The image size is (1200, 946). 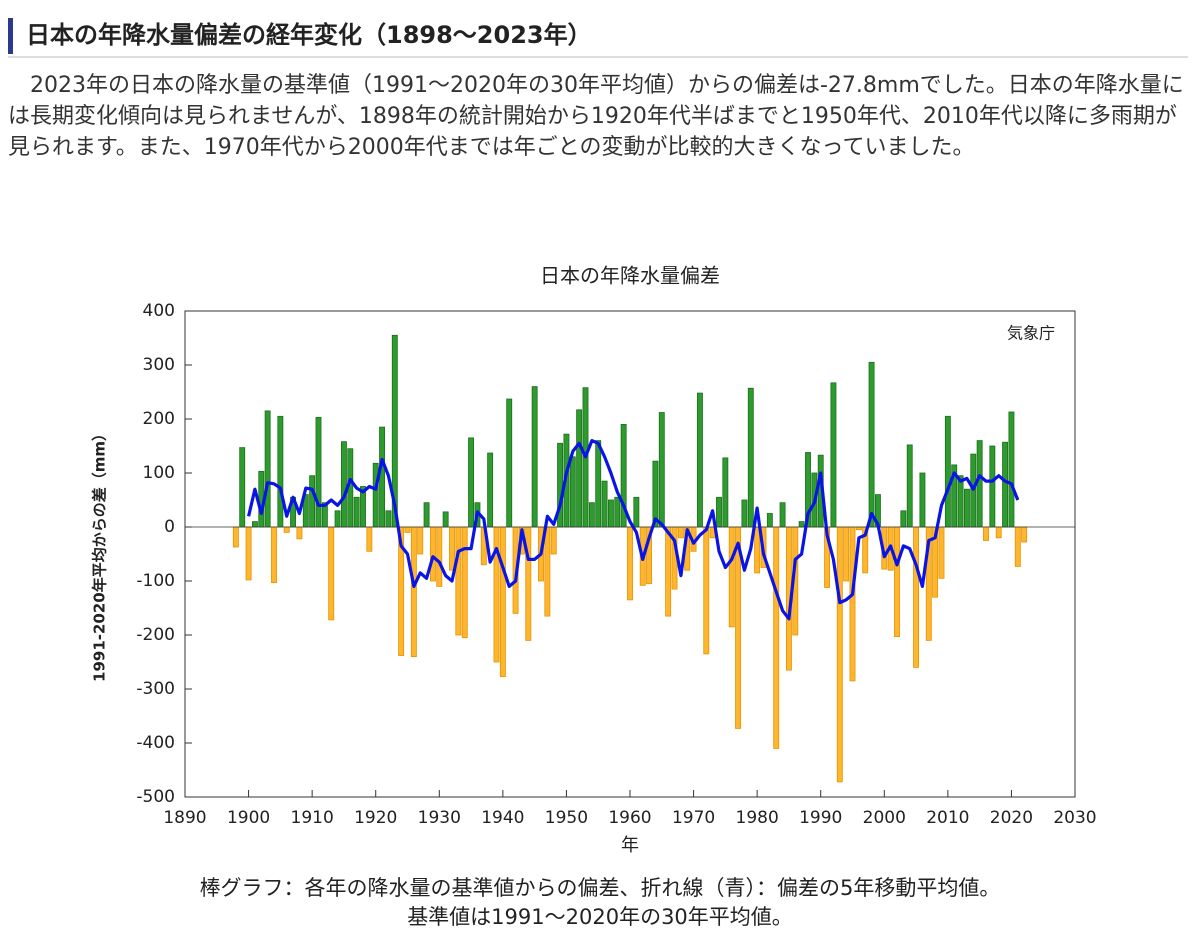 What do you see at coordinates (600, 888) in the screenshot?
I see `caption: 棒グラフ：各年の降水量の基準値からの偏差、折れ線（青）：偏差の5年移動平均値。` at bounding box center [600, 888].